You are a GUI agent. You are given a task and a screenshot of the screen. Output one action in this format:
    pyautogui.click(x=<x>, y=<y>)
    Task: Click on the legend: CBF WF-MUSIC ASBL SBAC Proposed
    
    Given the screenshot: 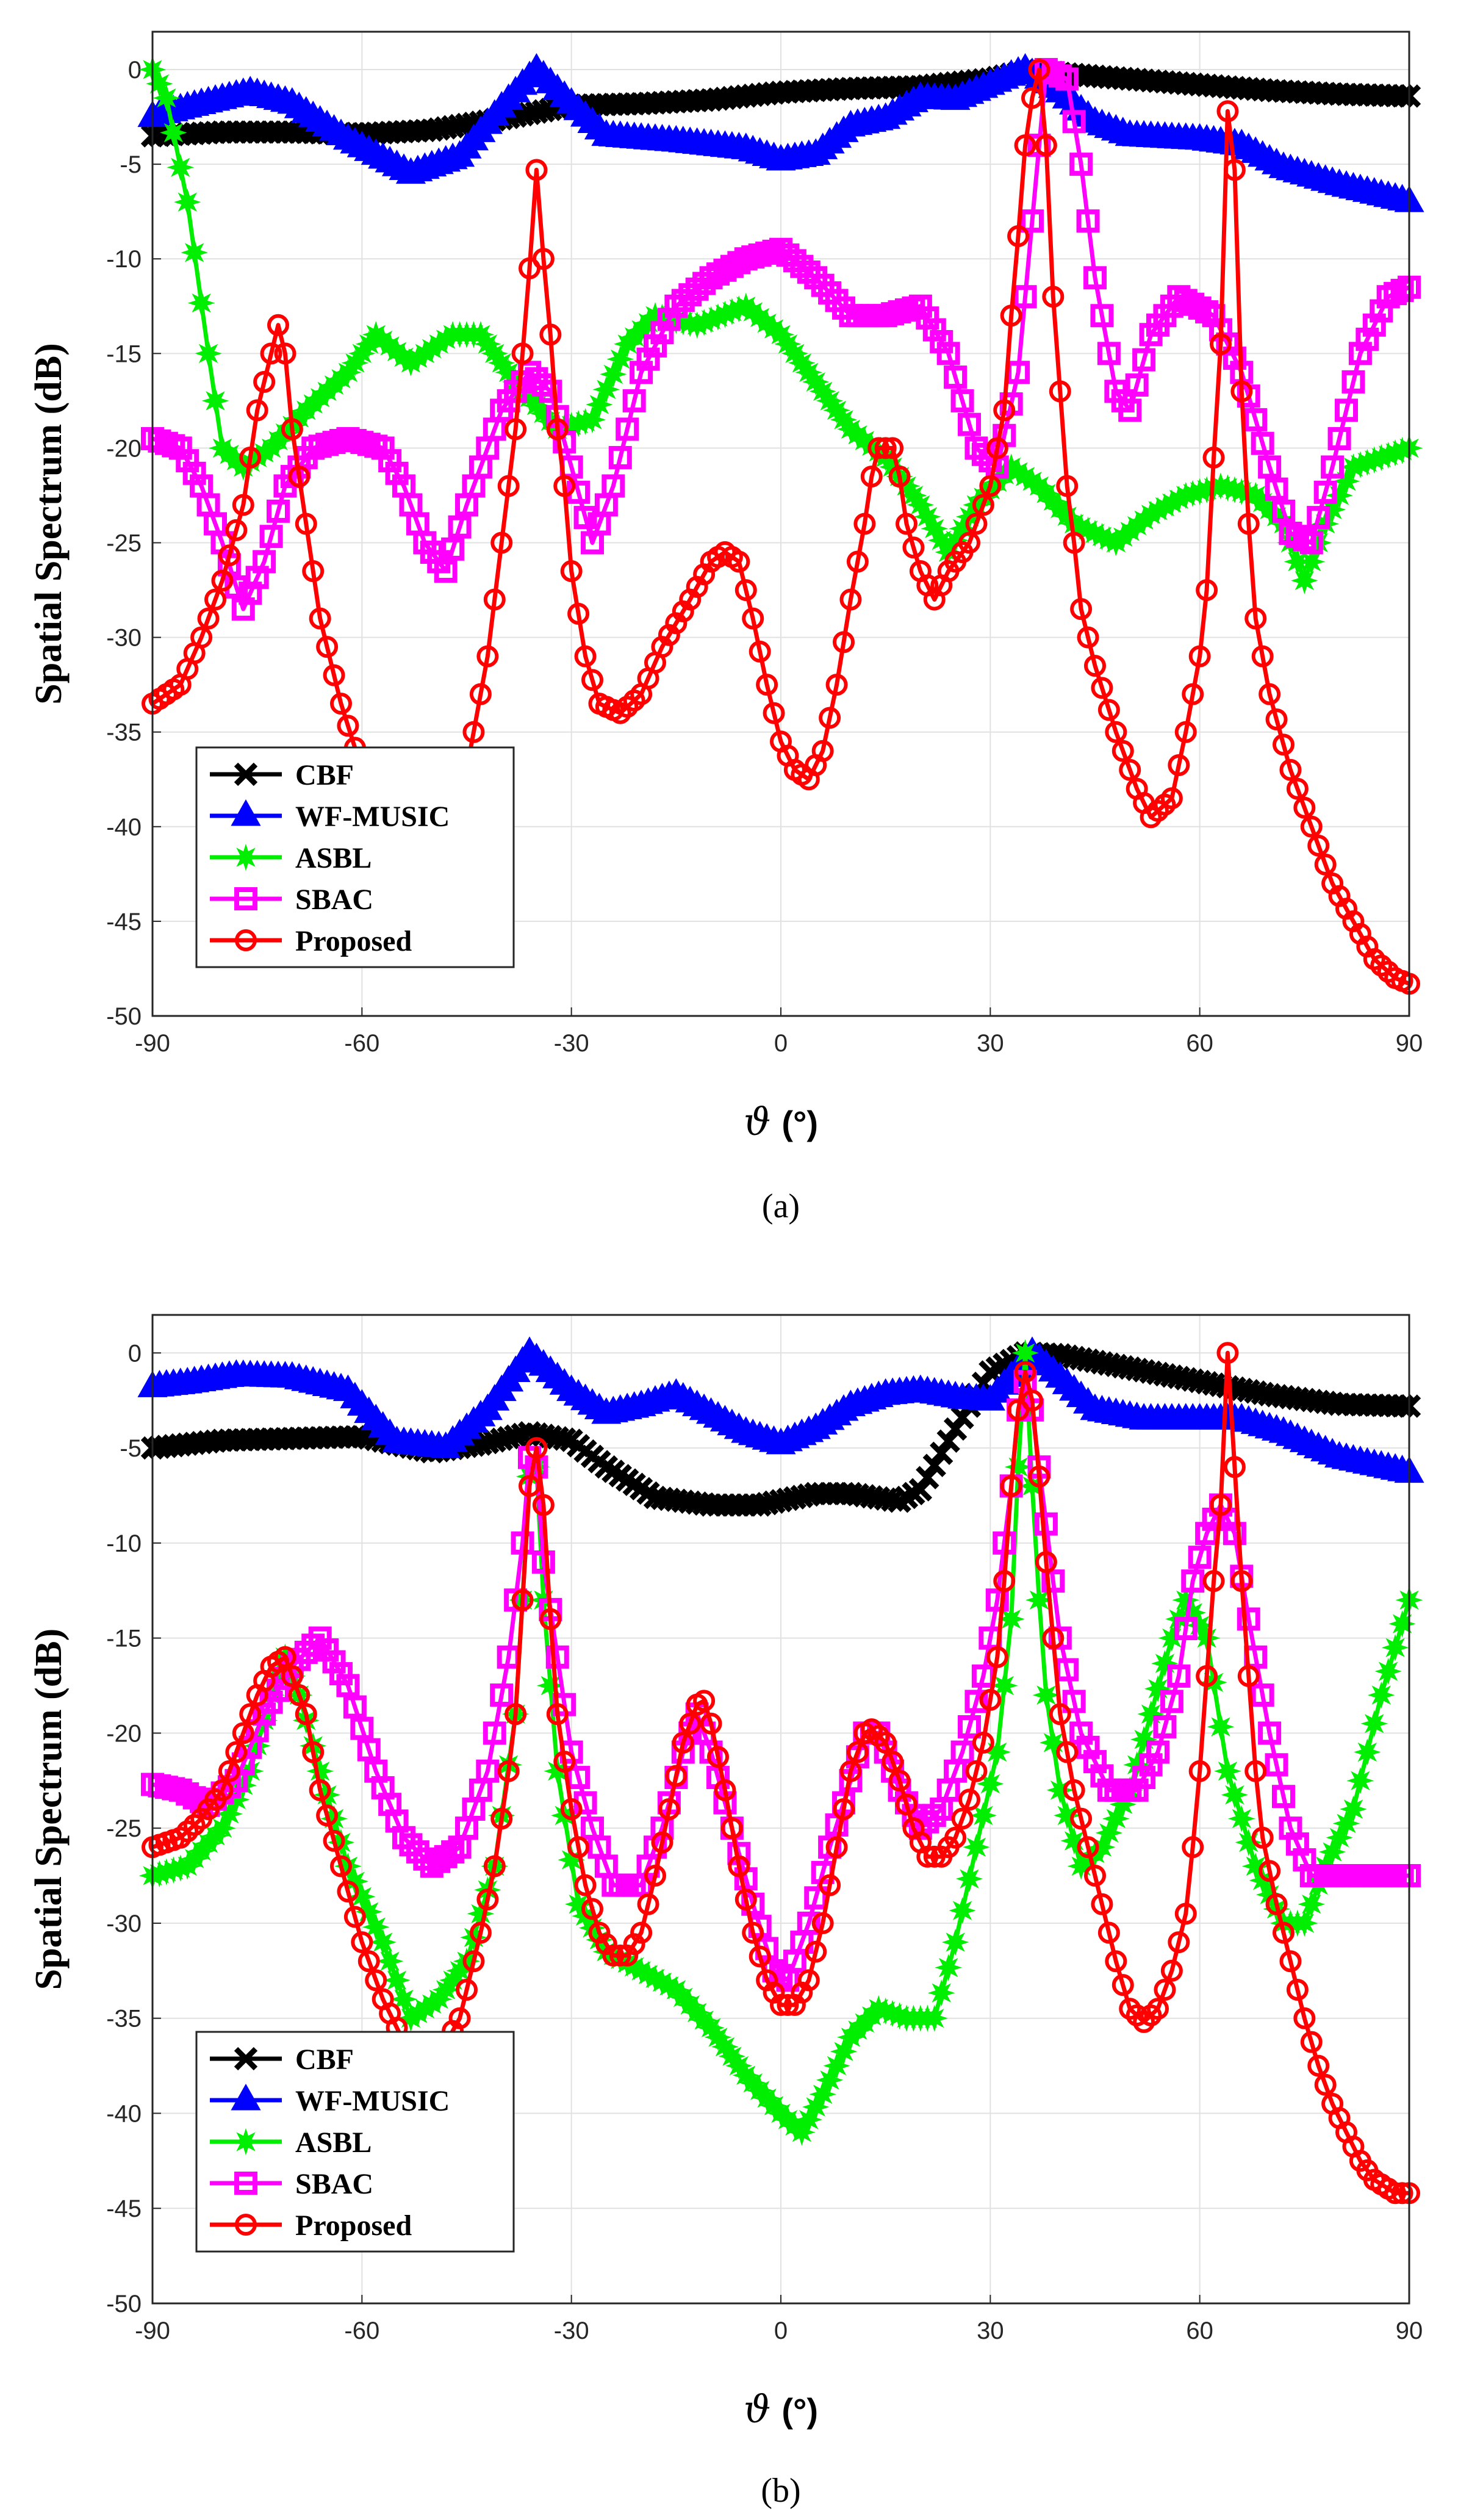 What is the action you would take?
    pyautogui.click(x=355, y=2142)
    